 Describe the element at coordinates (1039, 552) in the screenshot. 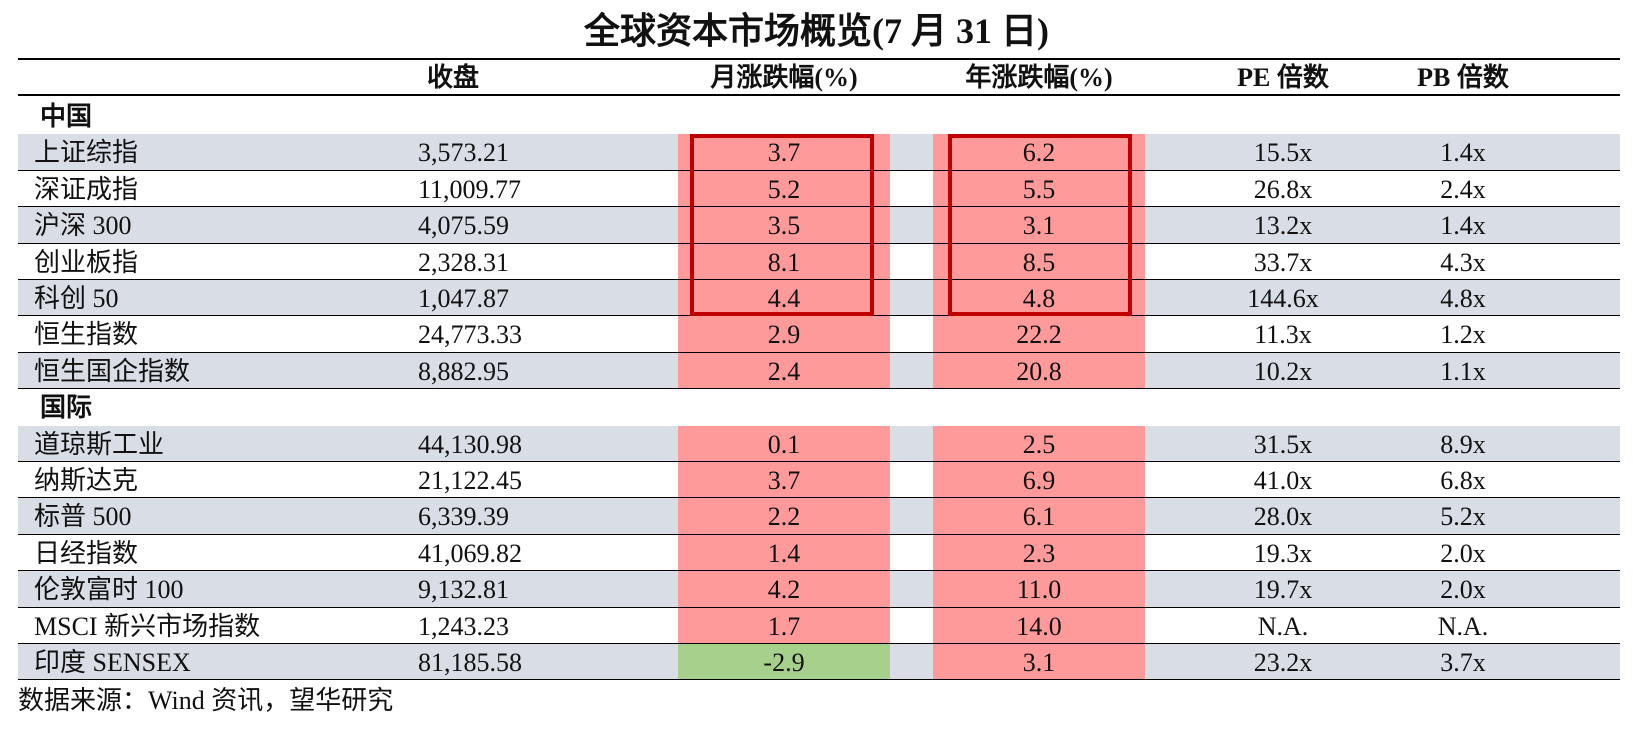

I see `year-change-cell: 2.3` at that location.